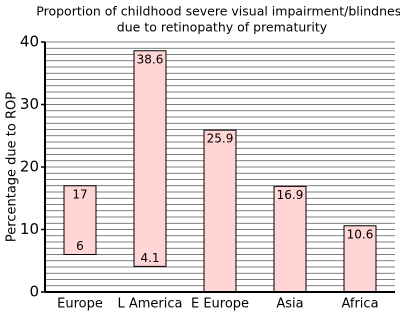 This screenshot has height=320, width=400. What do you see at coordinates (150, 304) in the screenshot?
I see `x-tick-label: L America` at bounding box center [150, 304].